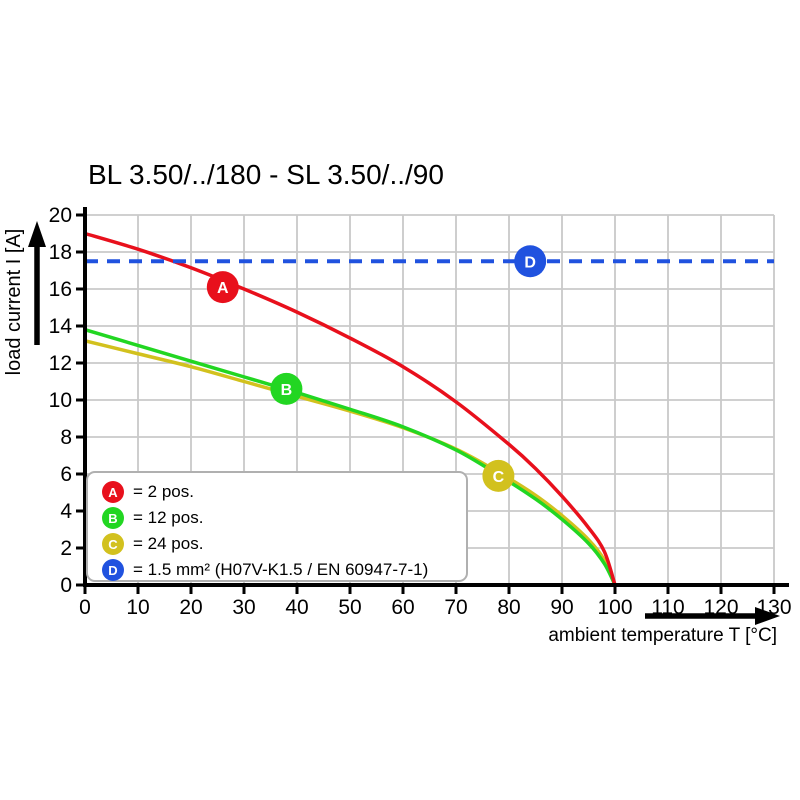  Describe the element at coordinates (113, 570) in the screenshot. I see `legend-swatch-D: D` at that location.